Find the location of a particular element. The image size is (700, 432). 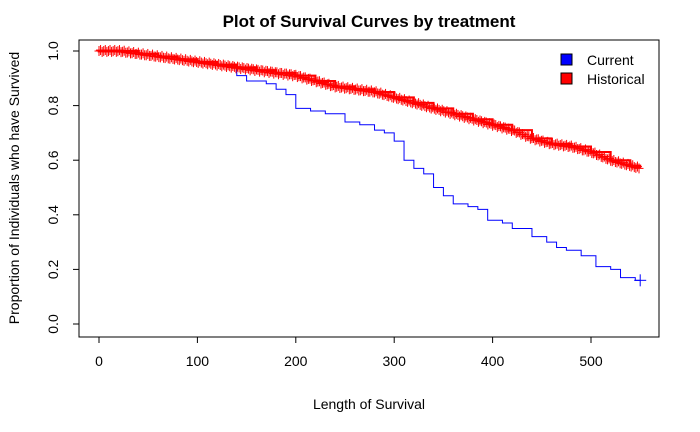

x-tick-label: 100 is located at coordinates (198, 361).